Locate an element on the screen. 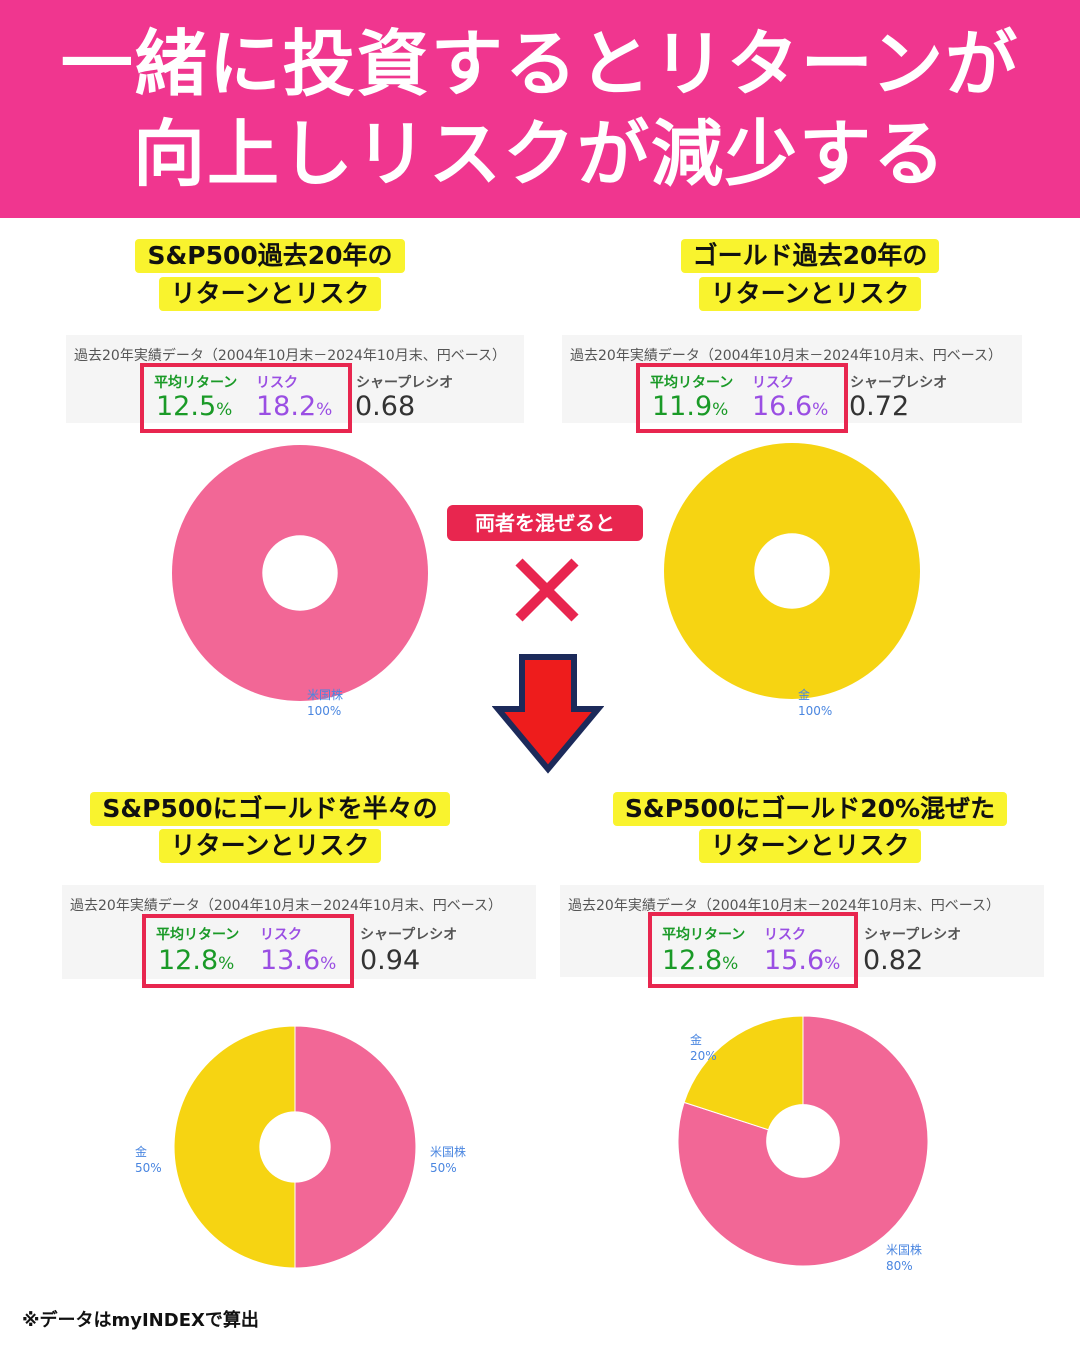  risk-value: 16.6% is located at coordinates (790, 406).